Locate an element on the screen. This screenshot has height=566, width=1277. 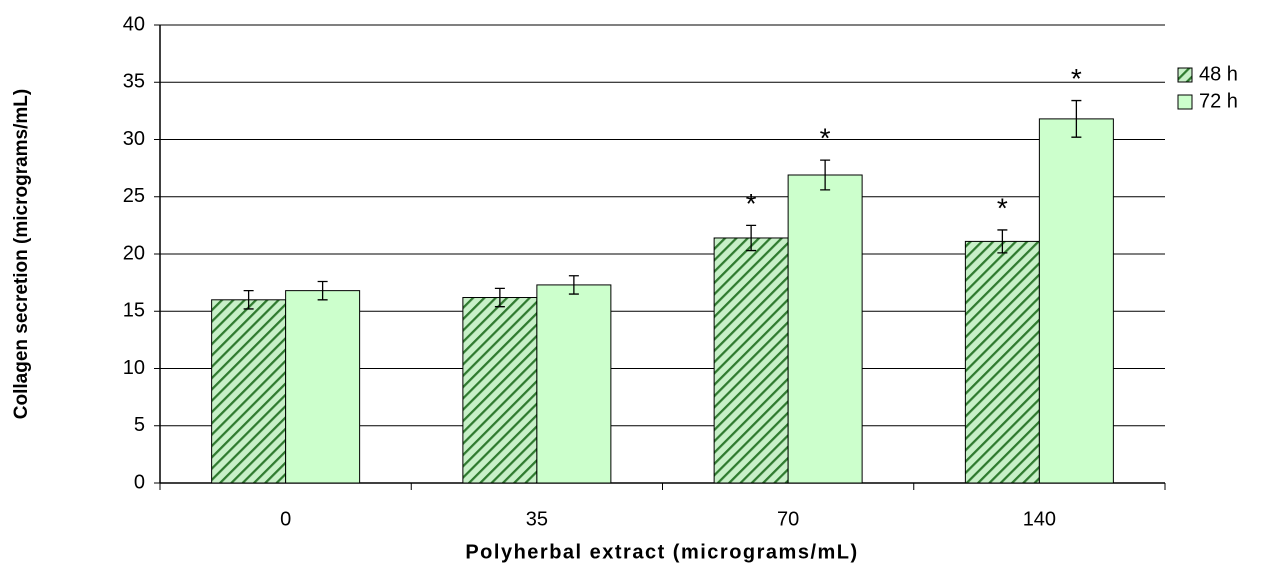
y-tick-label: 40 is located at coordinates (134, 24).